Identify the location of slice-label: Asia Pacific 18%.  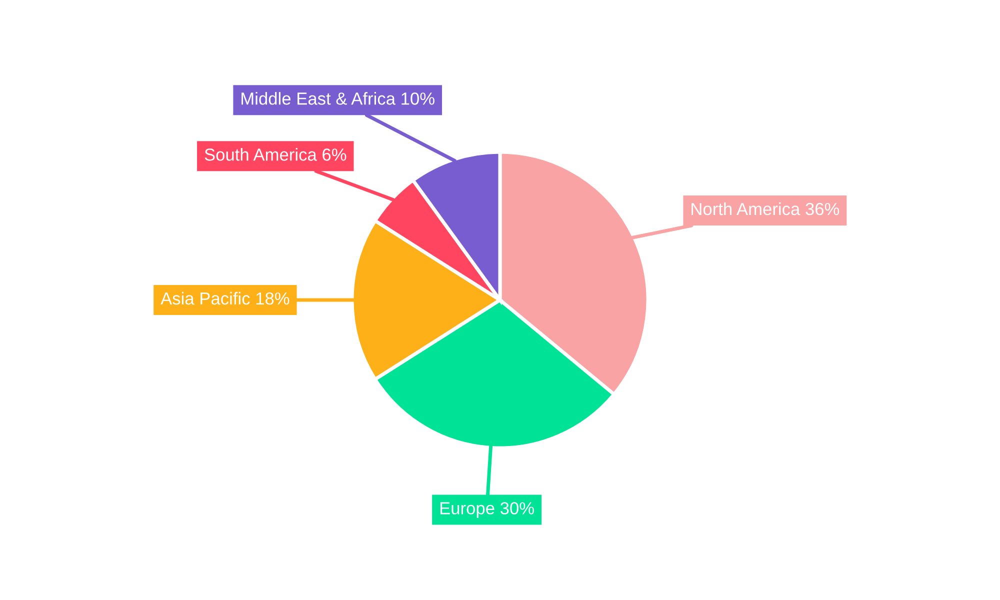
(225, 298).